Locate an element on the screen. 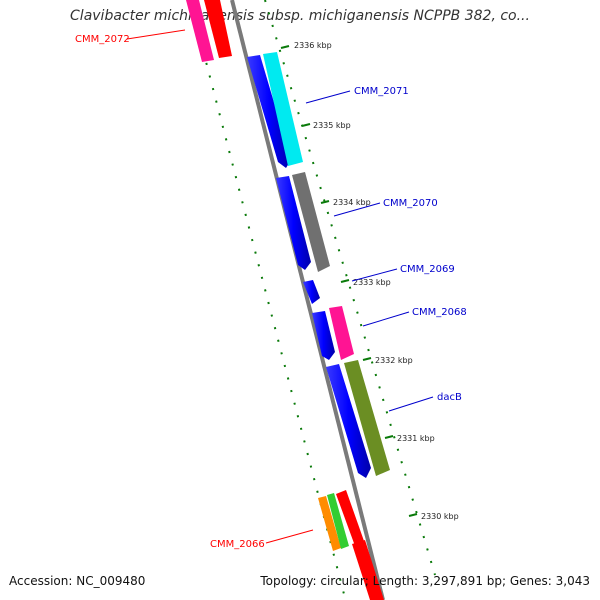  gene-label-cmm-2072: CMM_2072 is located at coordinates (102, 39).